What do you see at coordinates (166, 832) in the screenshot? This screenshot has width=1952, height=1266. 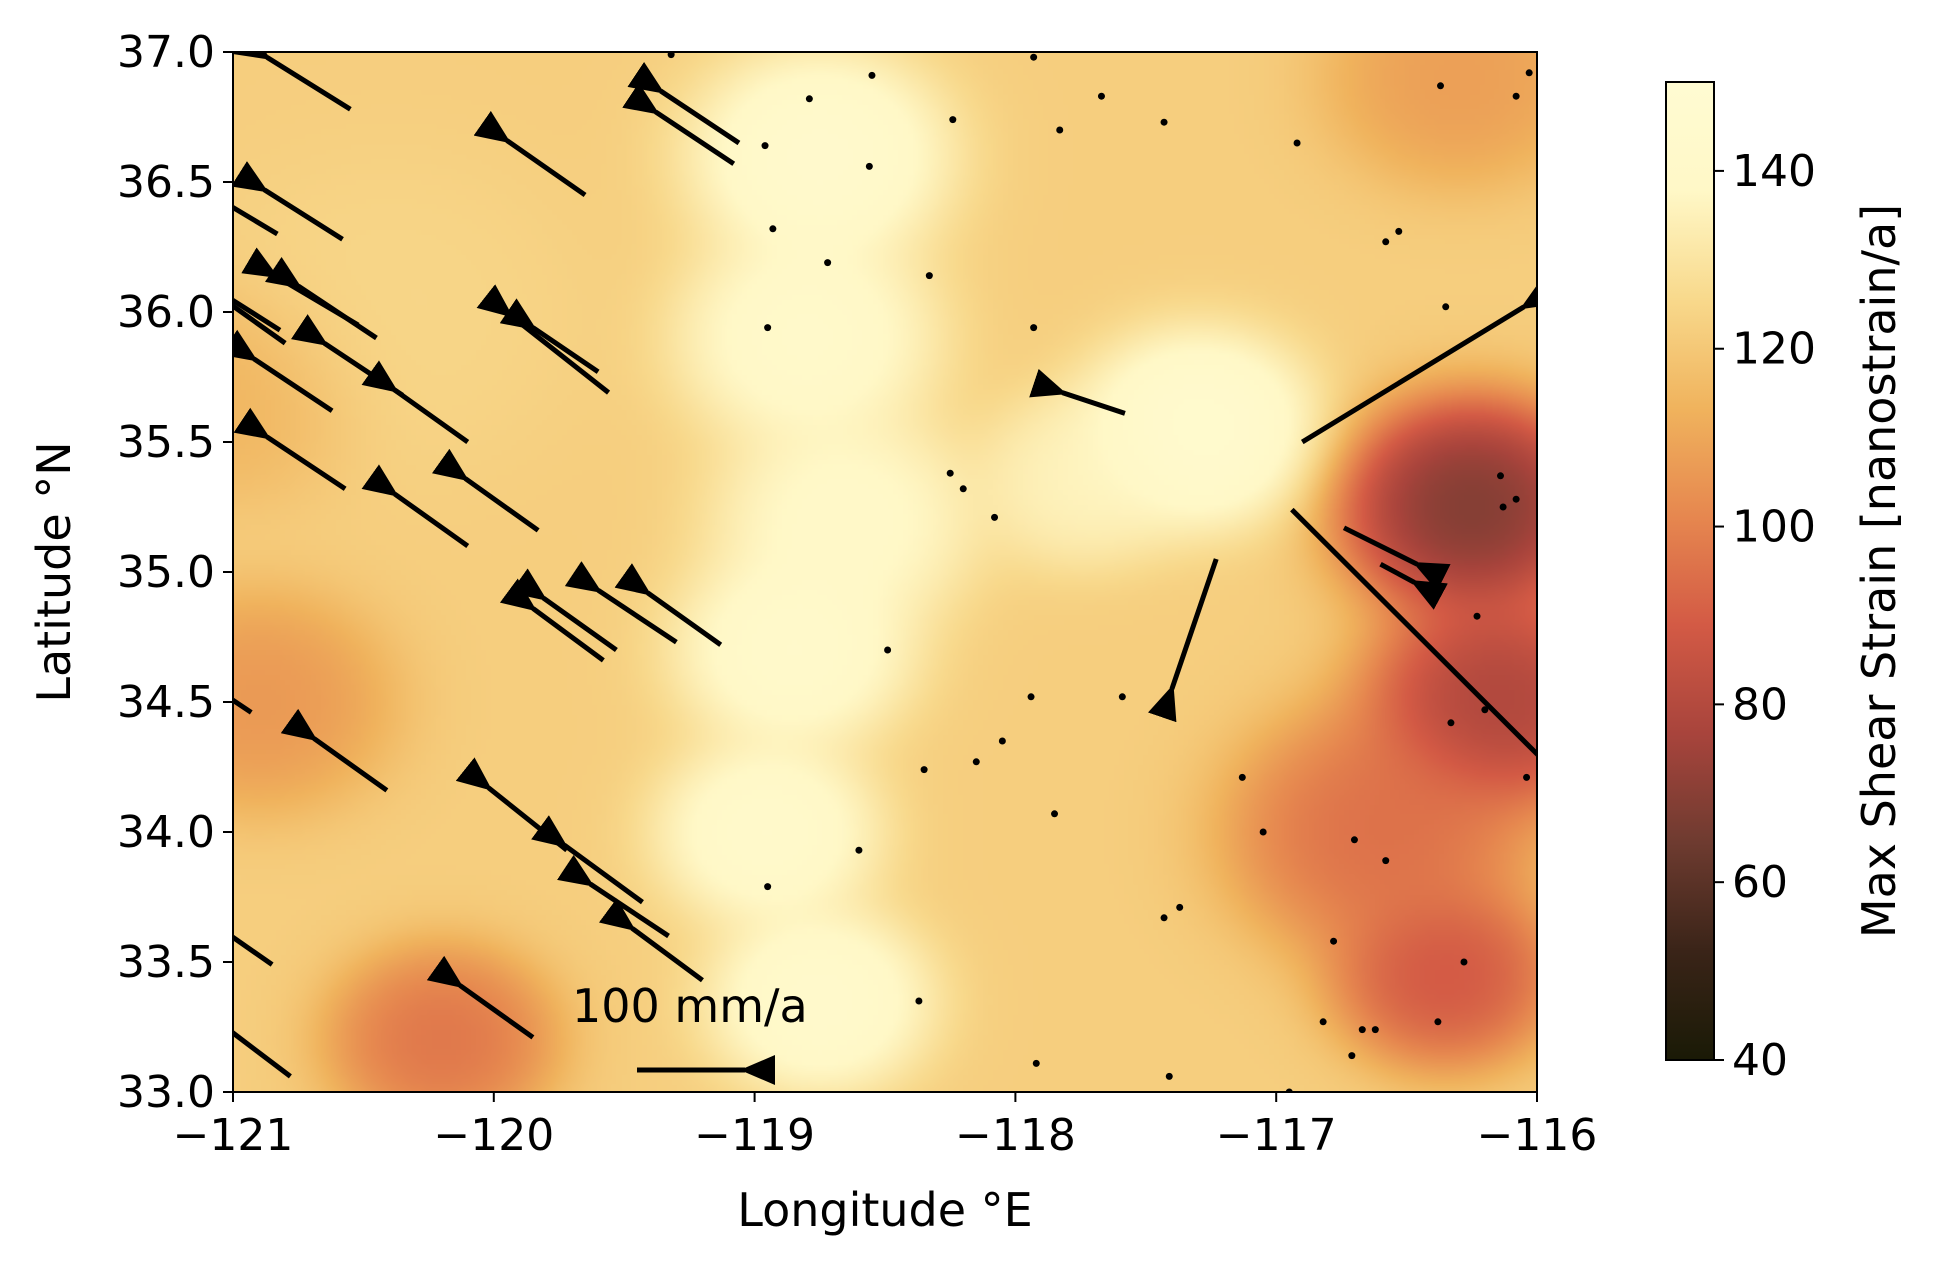 I see `y-tick-label: 34.0` at bounding box center [166, 832].